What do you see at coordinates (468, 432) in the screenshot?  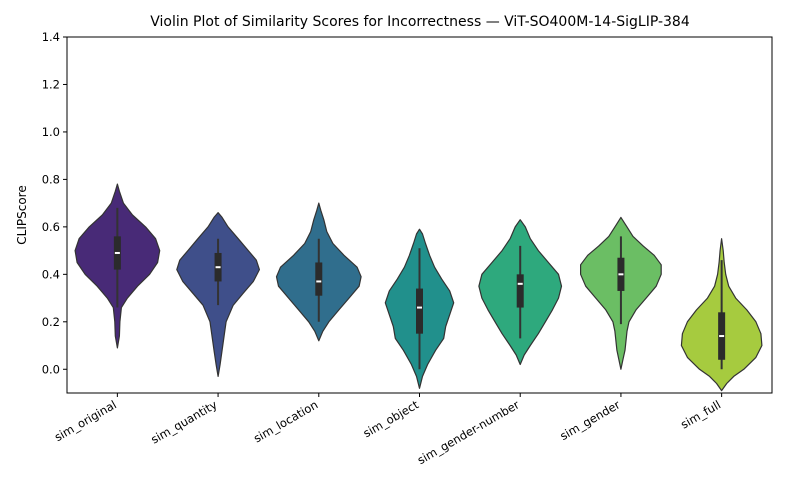 I see `x-tick-label: sim_gender-number` at bounding box center [468, 432].